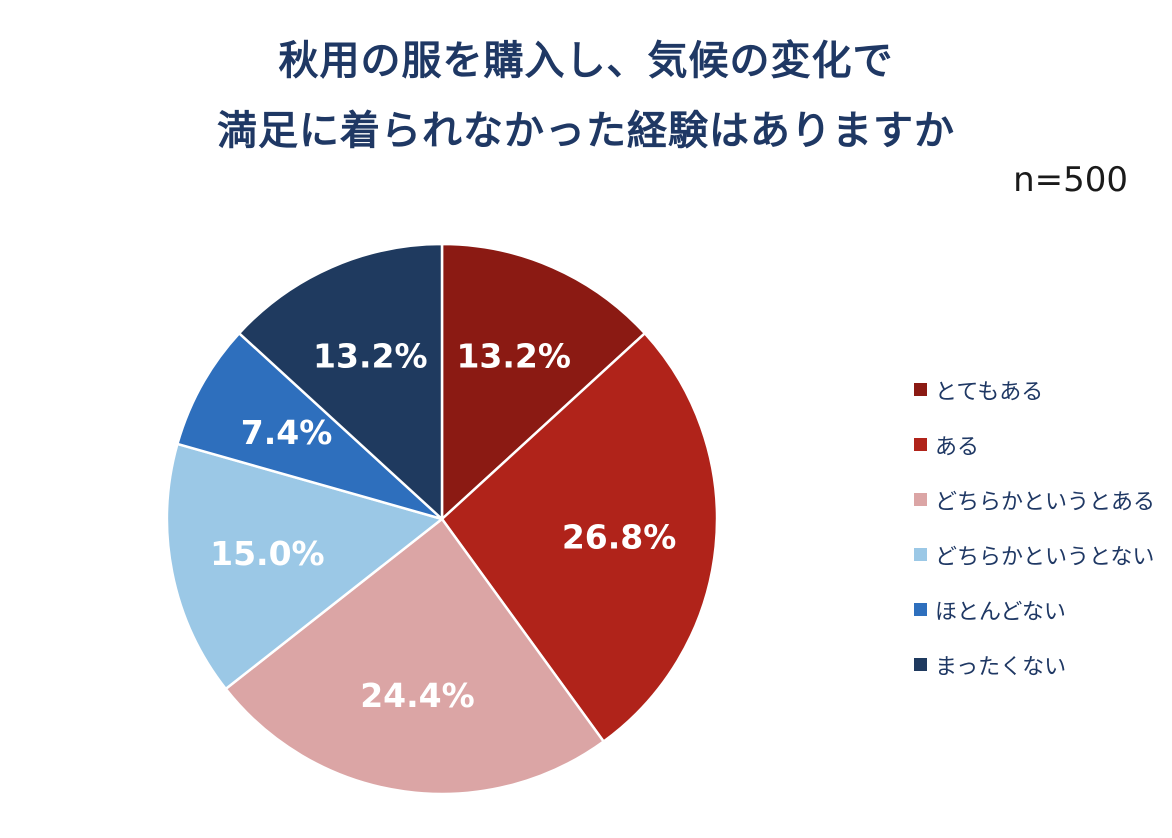 Image resolution: width=1172 pixels, height=838 pixels. I want to click on chart-title-line-2: 満足に着られなかった経験はありますか, so click(586, 131).